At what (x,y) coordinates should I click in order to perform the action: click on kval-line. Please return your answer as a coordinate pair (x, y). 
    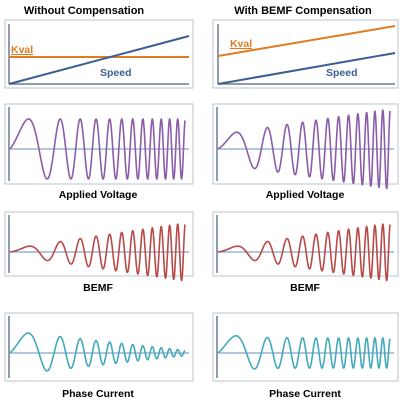
    Looking at the image, I should click on (306, 41).